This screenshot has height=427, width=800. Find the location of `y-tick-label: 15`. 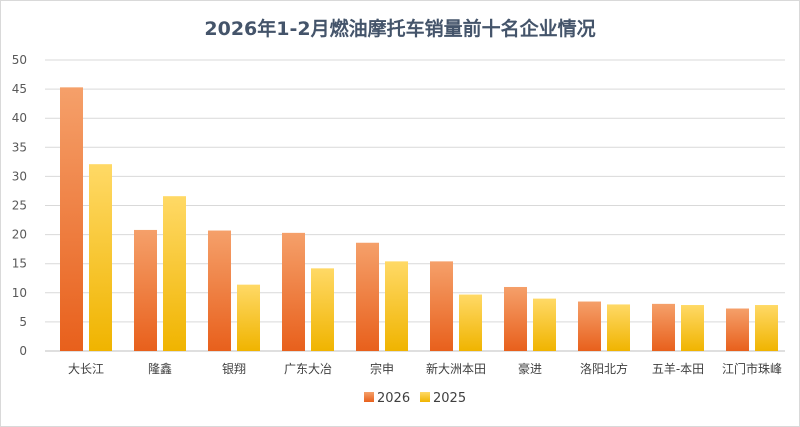

y-tick-label: 15 is located at coordinates (19, 264).